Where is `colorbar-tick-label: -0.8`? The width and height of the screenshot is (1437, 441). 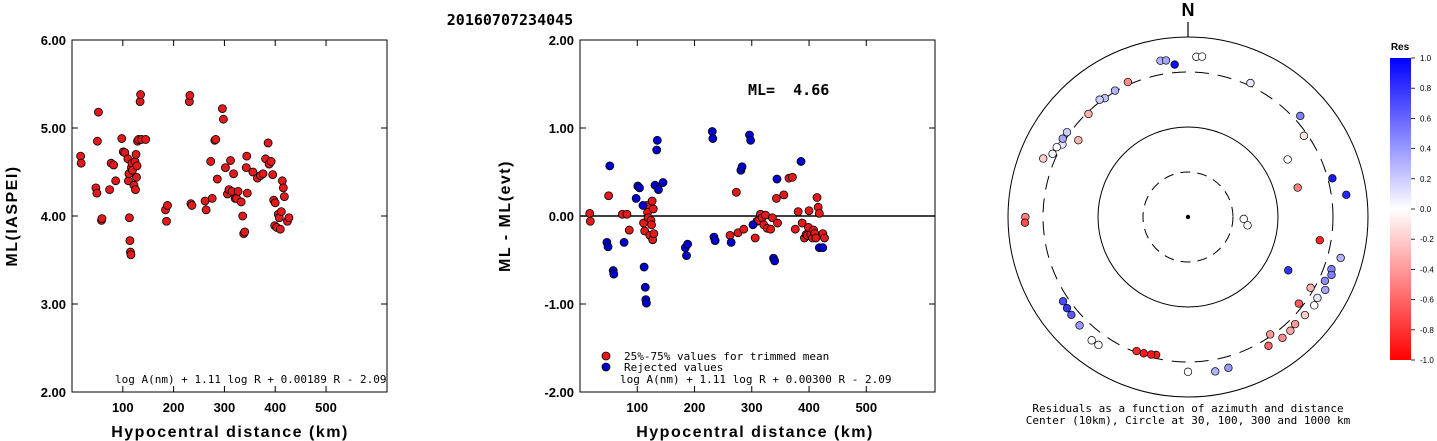 colorbar-tick-label: -0.8 is located at coordinates (1427, 330).